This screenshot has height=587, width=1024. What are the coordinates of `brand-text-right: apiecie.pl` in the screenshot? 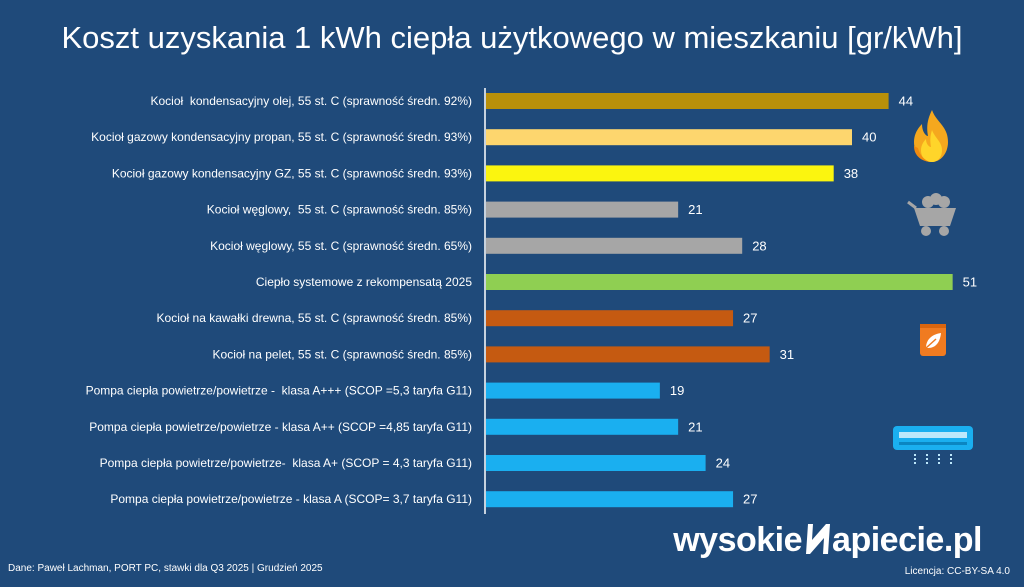 It's located at (907, 540).